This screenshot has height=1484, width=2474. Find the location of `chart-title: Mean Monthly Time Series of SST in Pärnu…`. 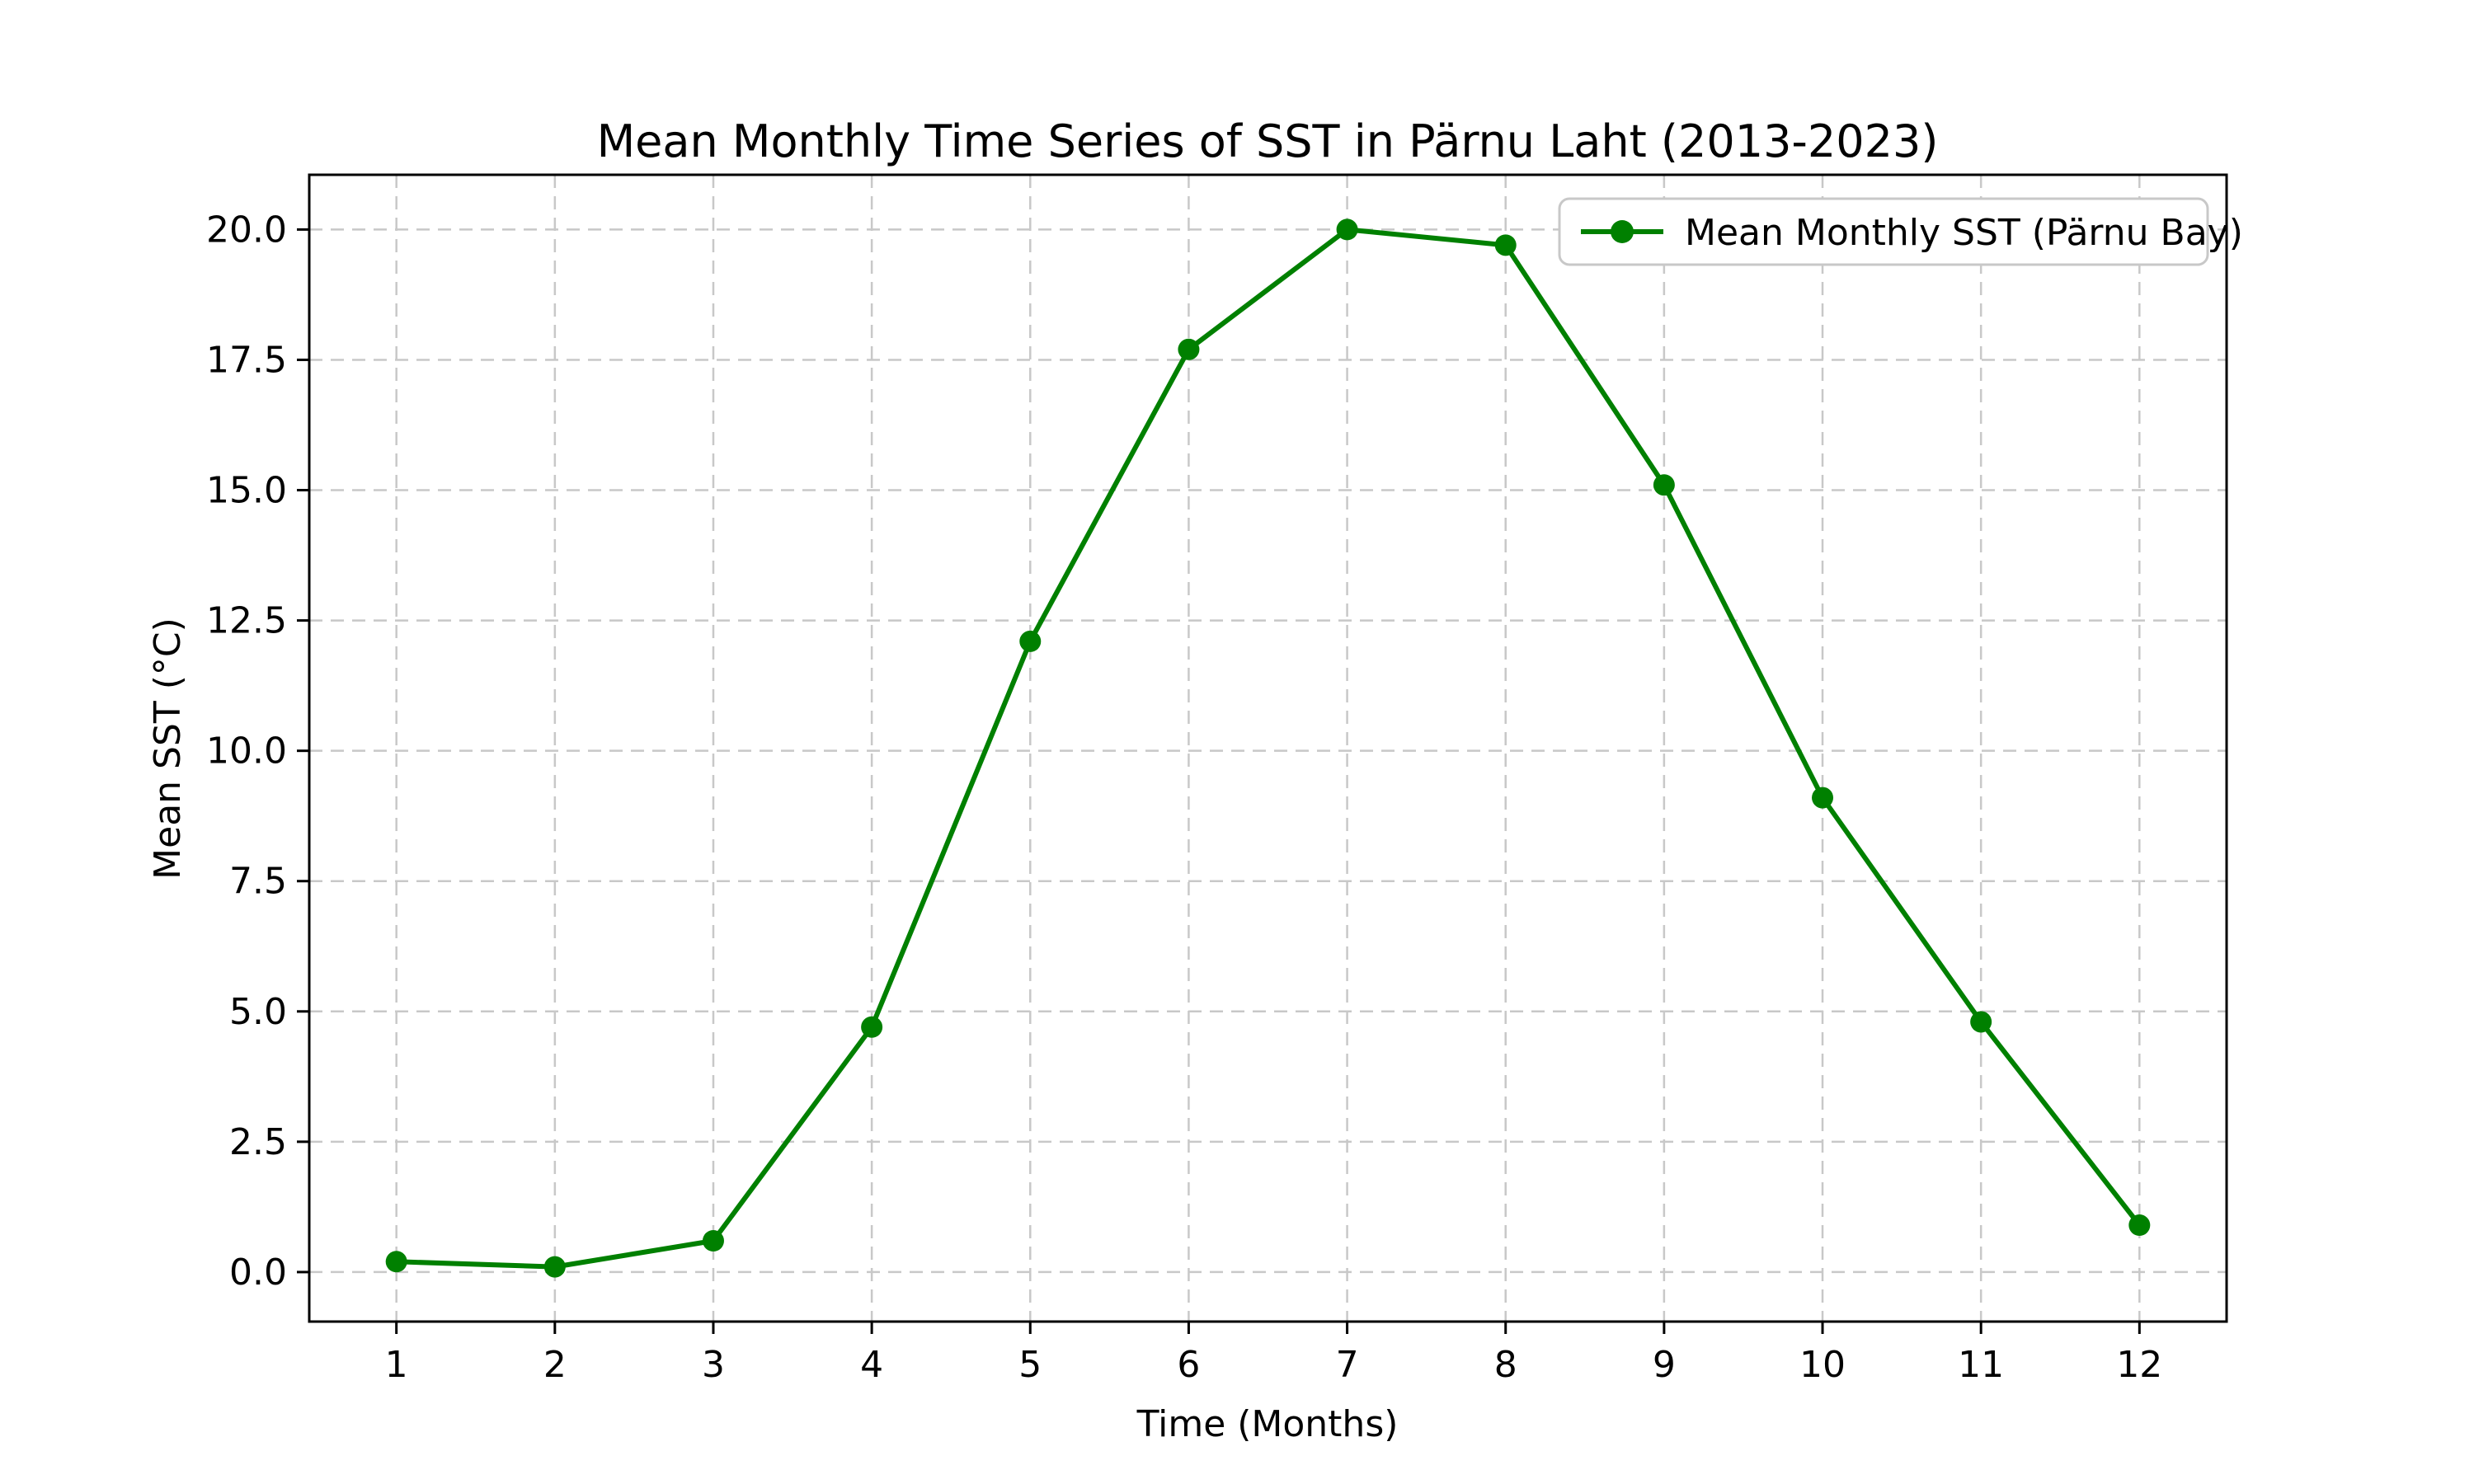

chart-title: Mean Monthly Time Series of SST in Pärnu… is located at coordinates (1268, 141).